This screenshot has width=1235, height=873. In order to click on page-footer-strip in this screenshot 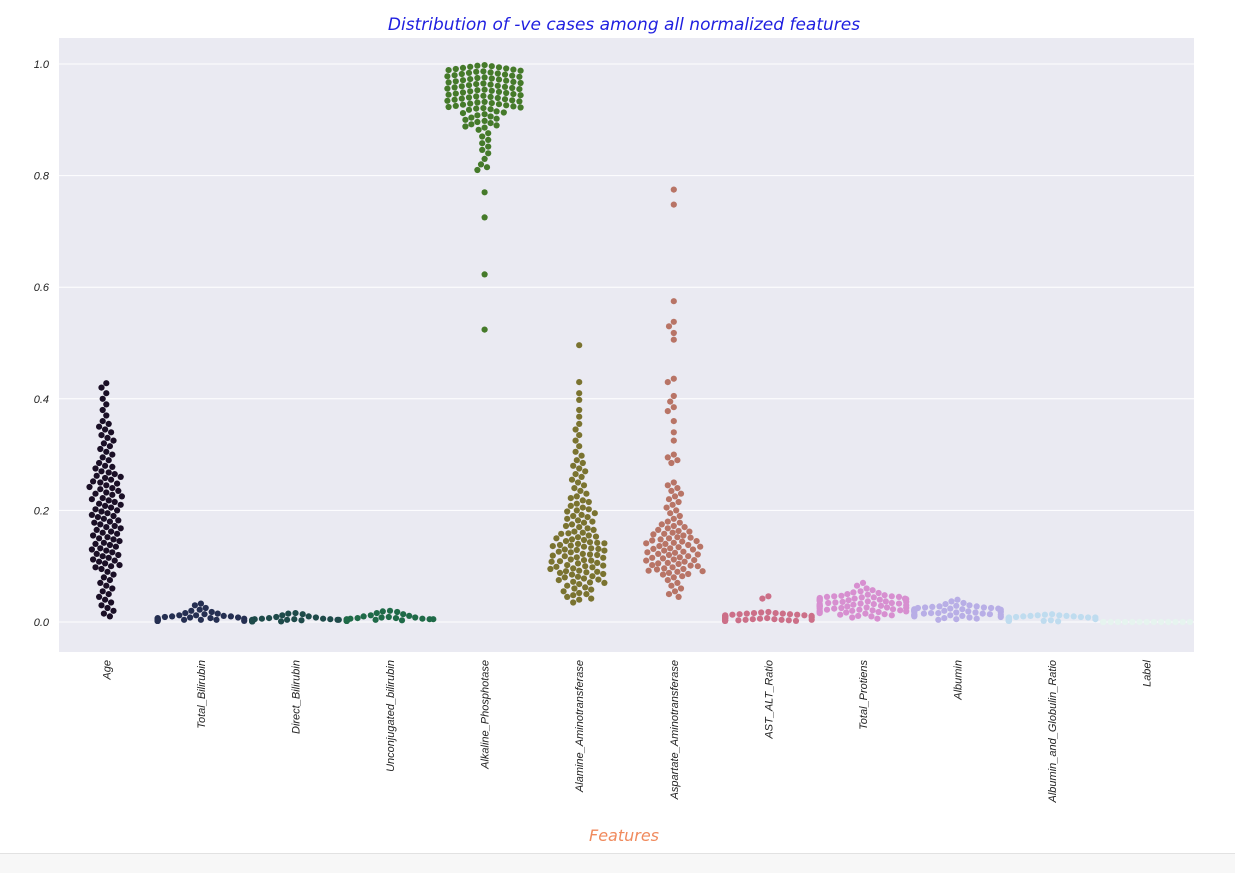, I will do `click(617, 863)`.